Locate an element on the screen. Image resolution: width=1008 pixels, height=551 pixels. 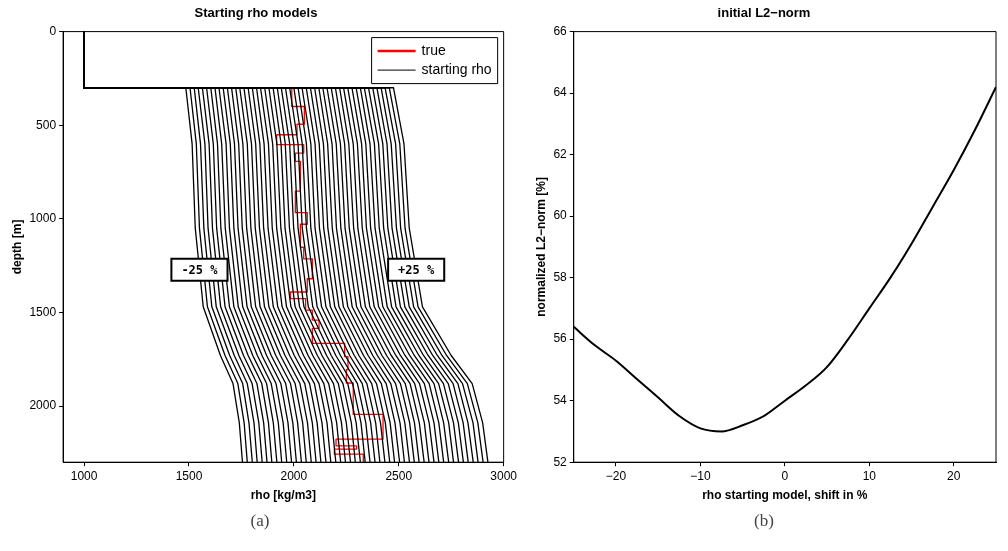
y-tick-label: 0 is located at coordinates (53, 30).